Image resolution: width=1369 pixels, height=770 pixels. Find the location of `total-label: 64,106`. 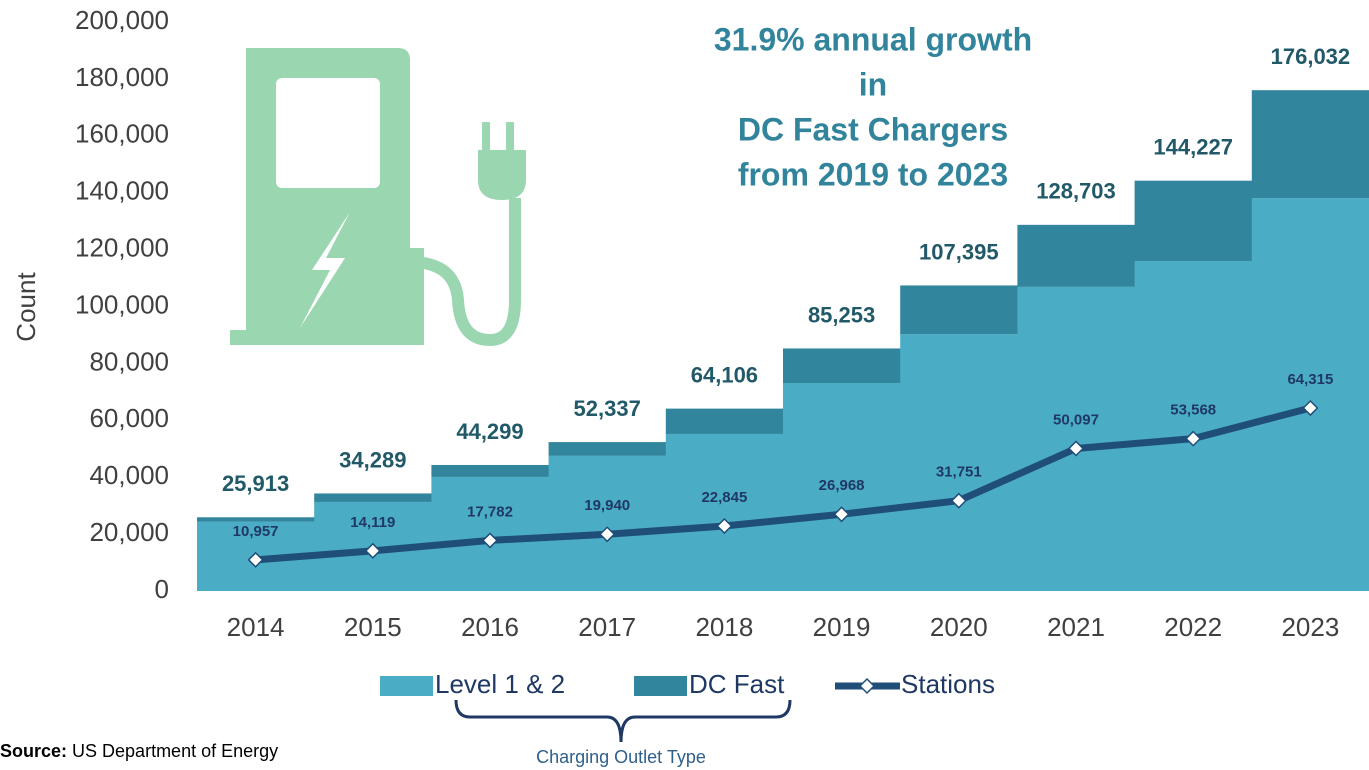

total-label: 64,106 is located at coordinates (724, 374).